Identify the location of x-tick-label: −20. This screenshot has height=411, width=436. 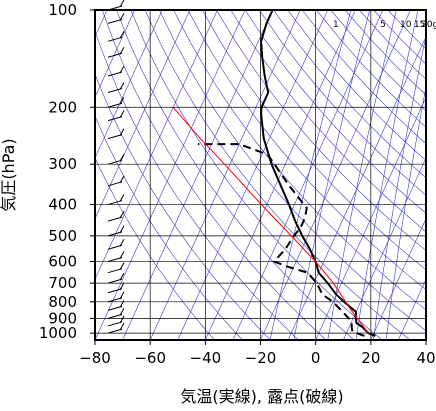
(261, 358).